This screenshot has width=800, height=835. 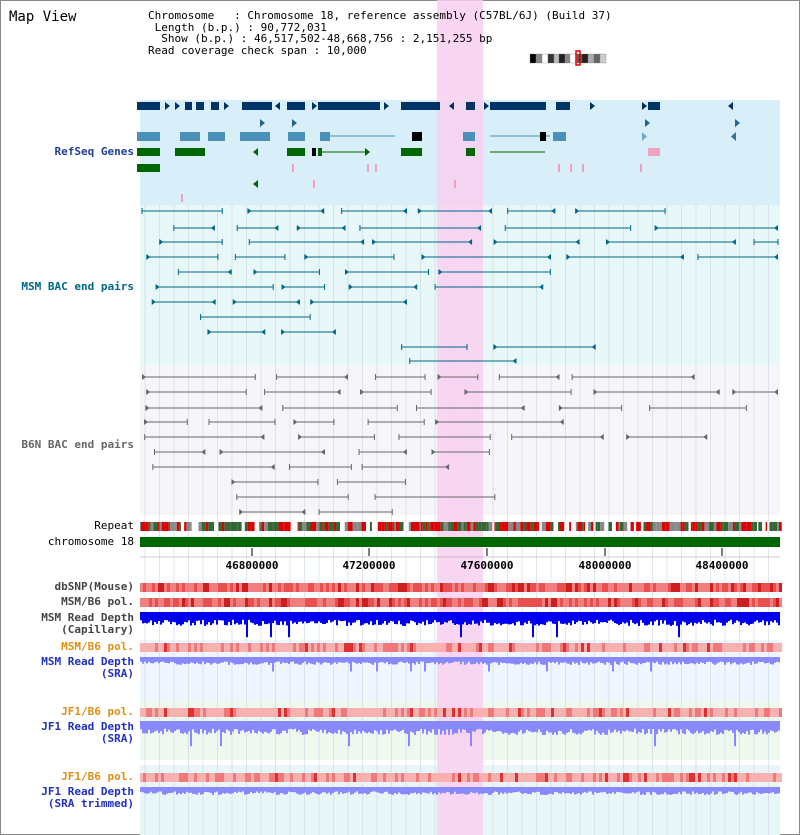 I want to click on track-label-msm-bac: MSM BAC end pairs, so click(x=77, y=286).